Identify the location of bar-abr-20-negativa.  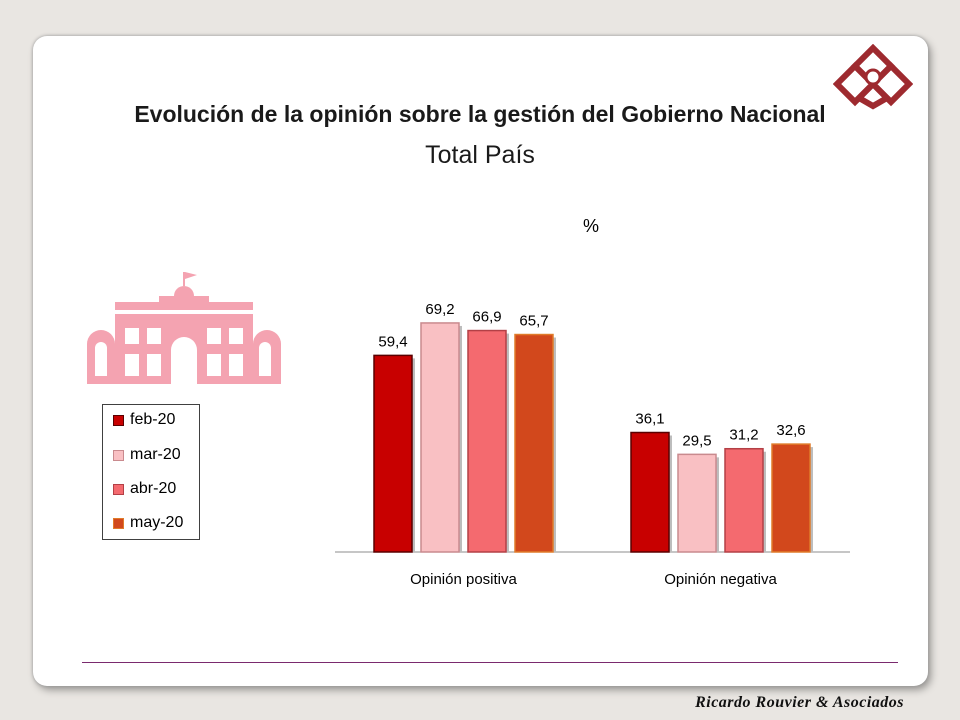
(744, 500).